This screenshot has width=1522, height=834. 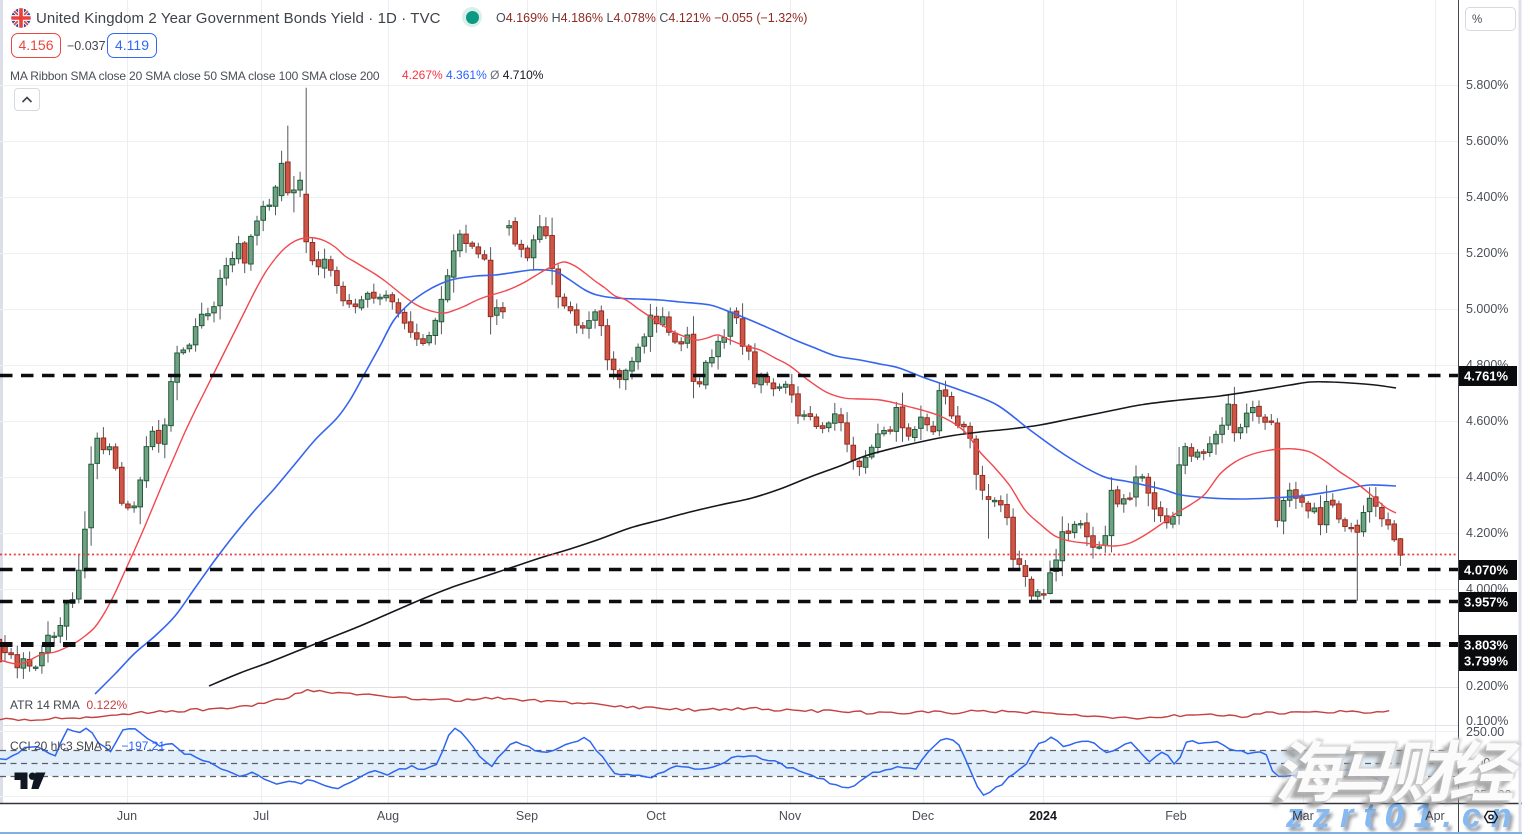 I want to click on svg-text: 5.400%, so click(x=1487, y=197).